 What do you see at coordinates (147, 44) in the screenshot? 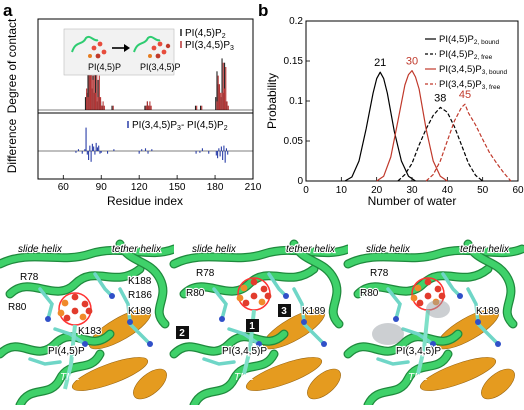
I see `inset-lipid-tail-right` at bounding box center [147, 44].